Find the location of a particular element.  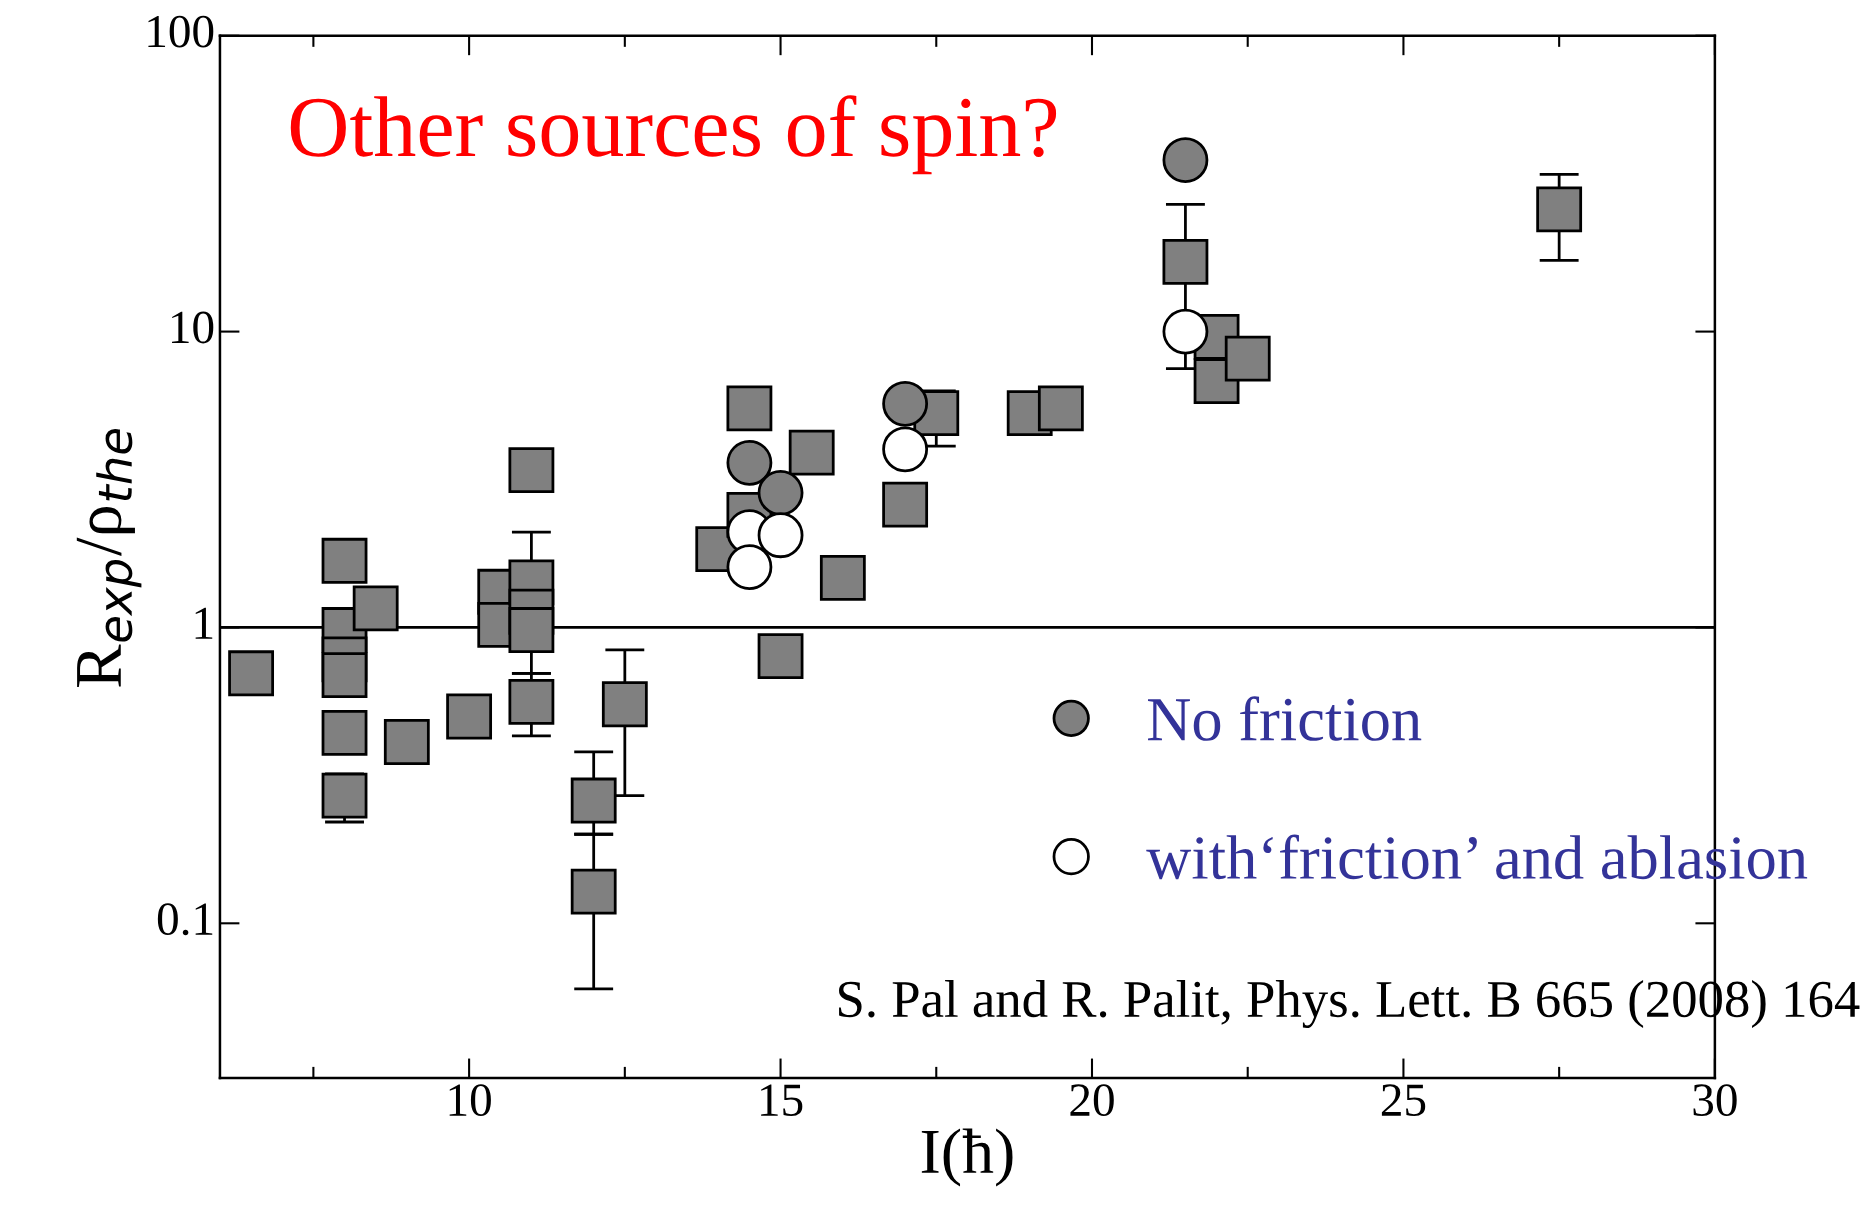

y-tick-label: 0.1 is located at coordinates (185, 919).